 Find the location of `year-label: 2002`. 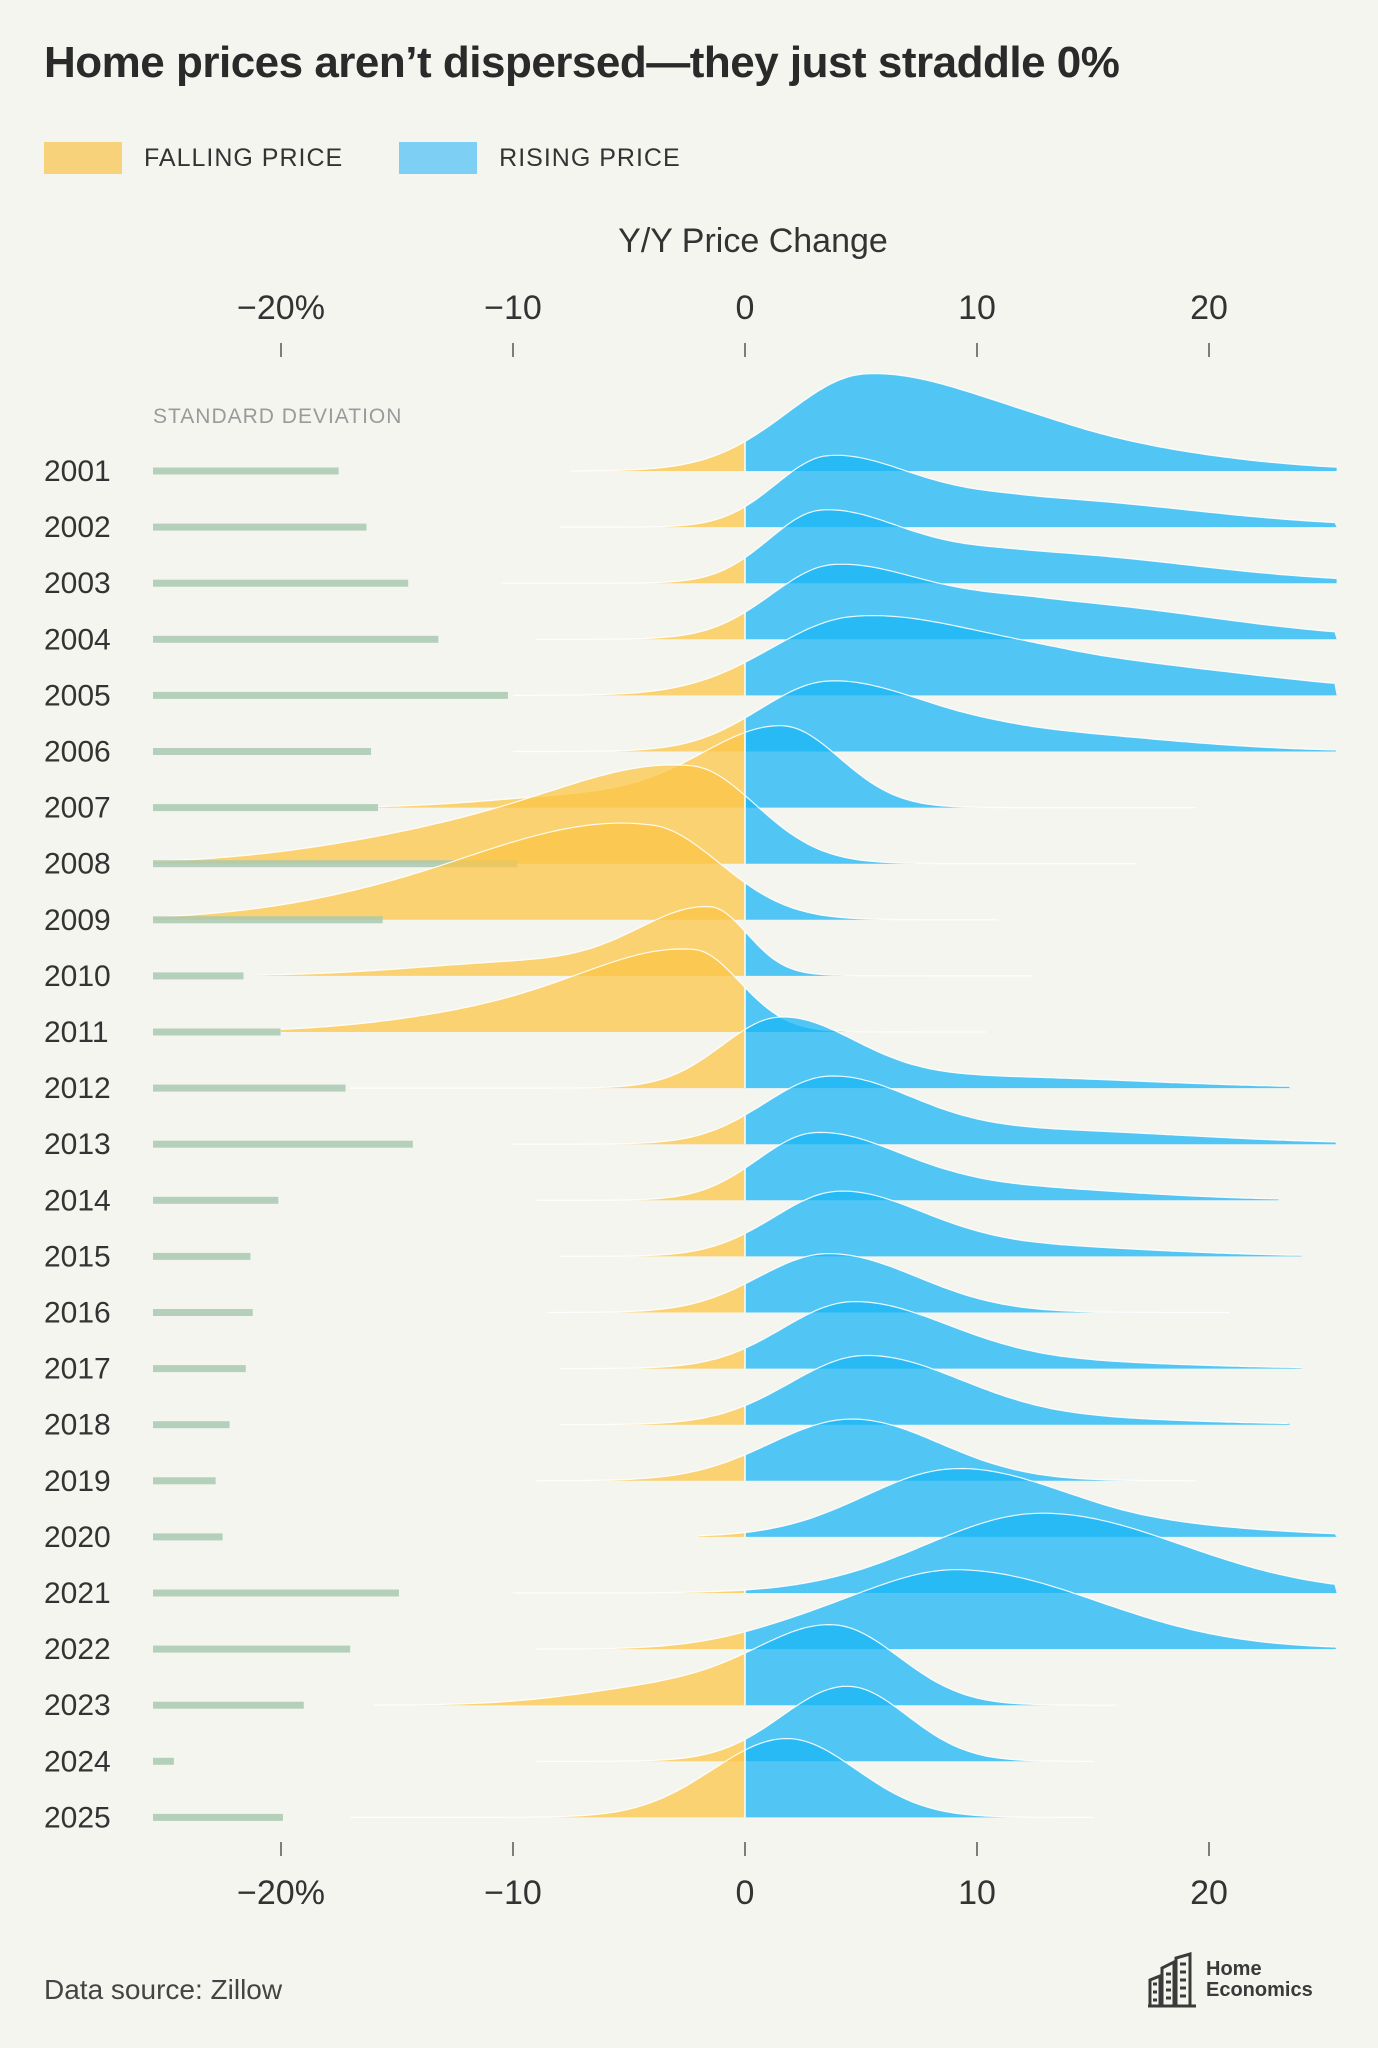

year-label: 2002 is located at coordinates (77, 527).